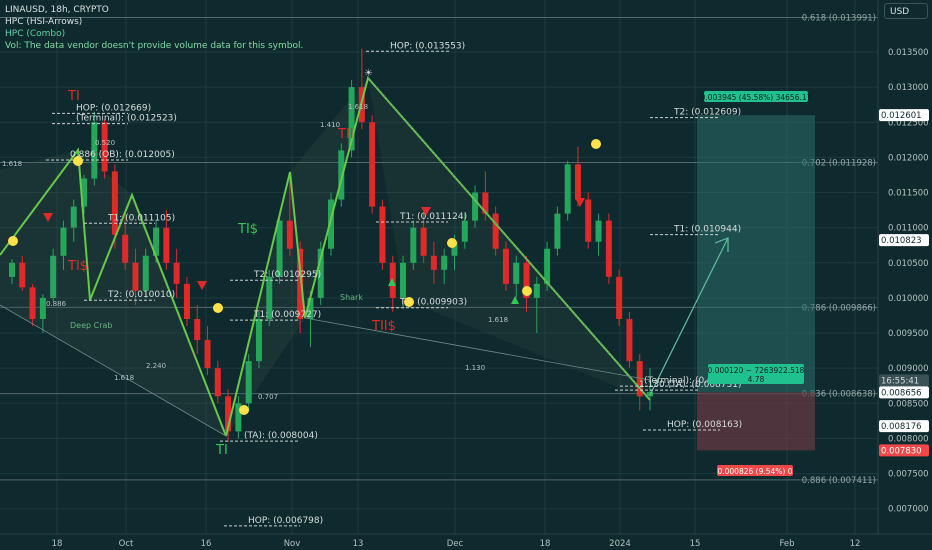  Describe the element at coordinates (756, 379) in the screenshot. I see `entry-label-text: 4.78` at that location.